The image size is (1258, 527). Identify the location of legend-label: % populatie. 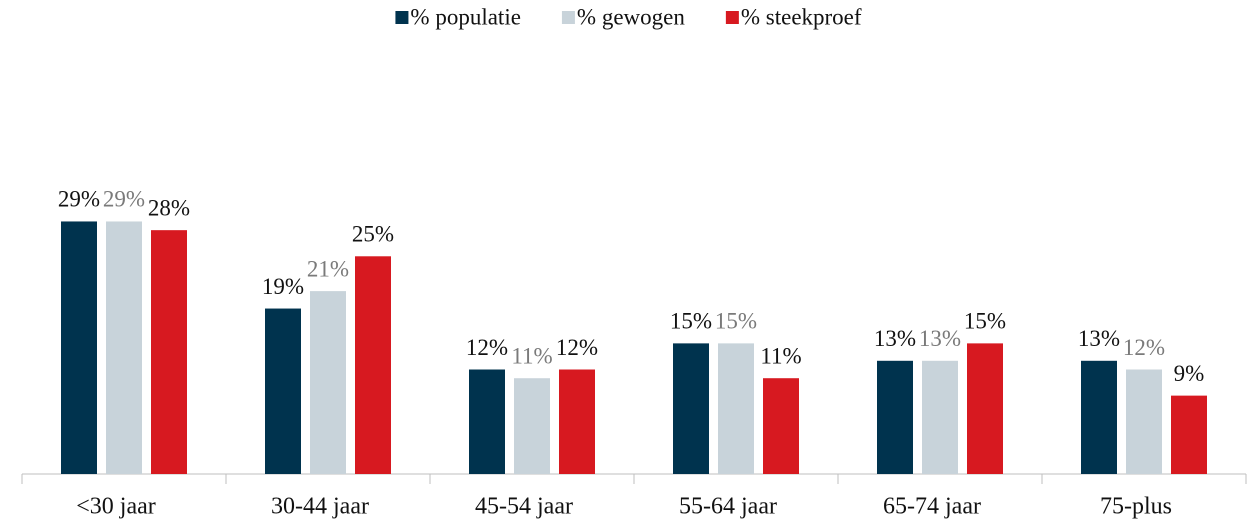
(465, 16).